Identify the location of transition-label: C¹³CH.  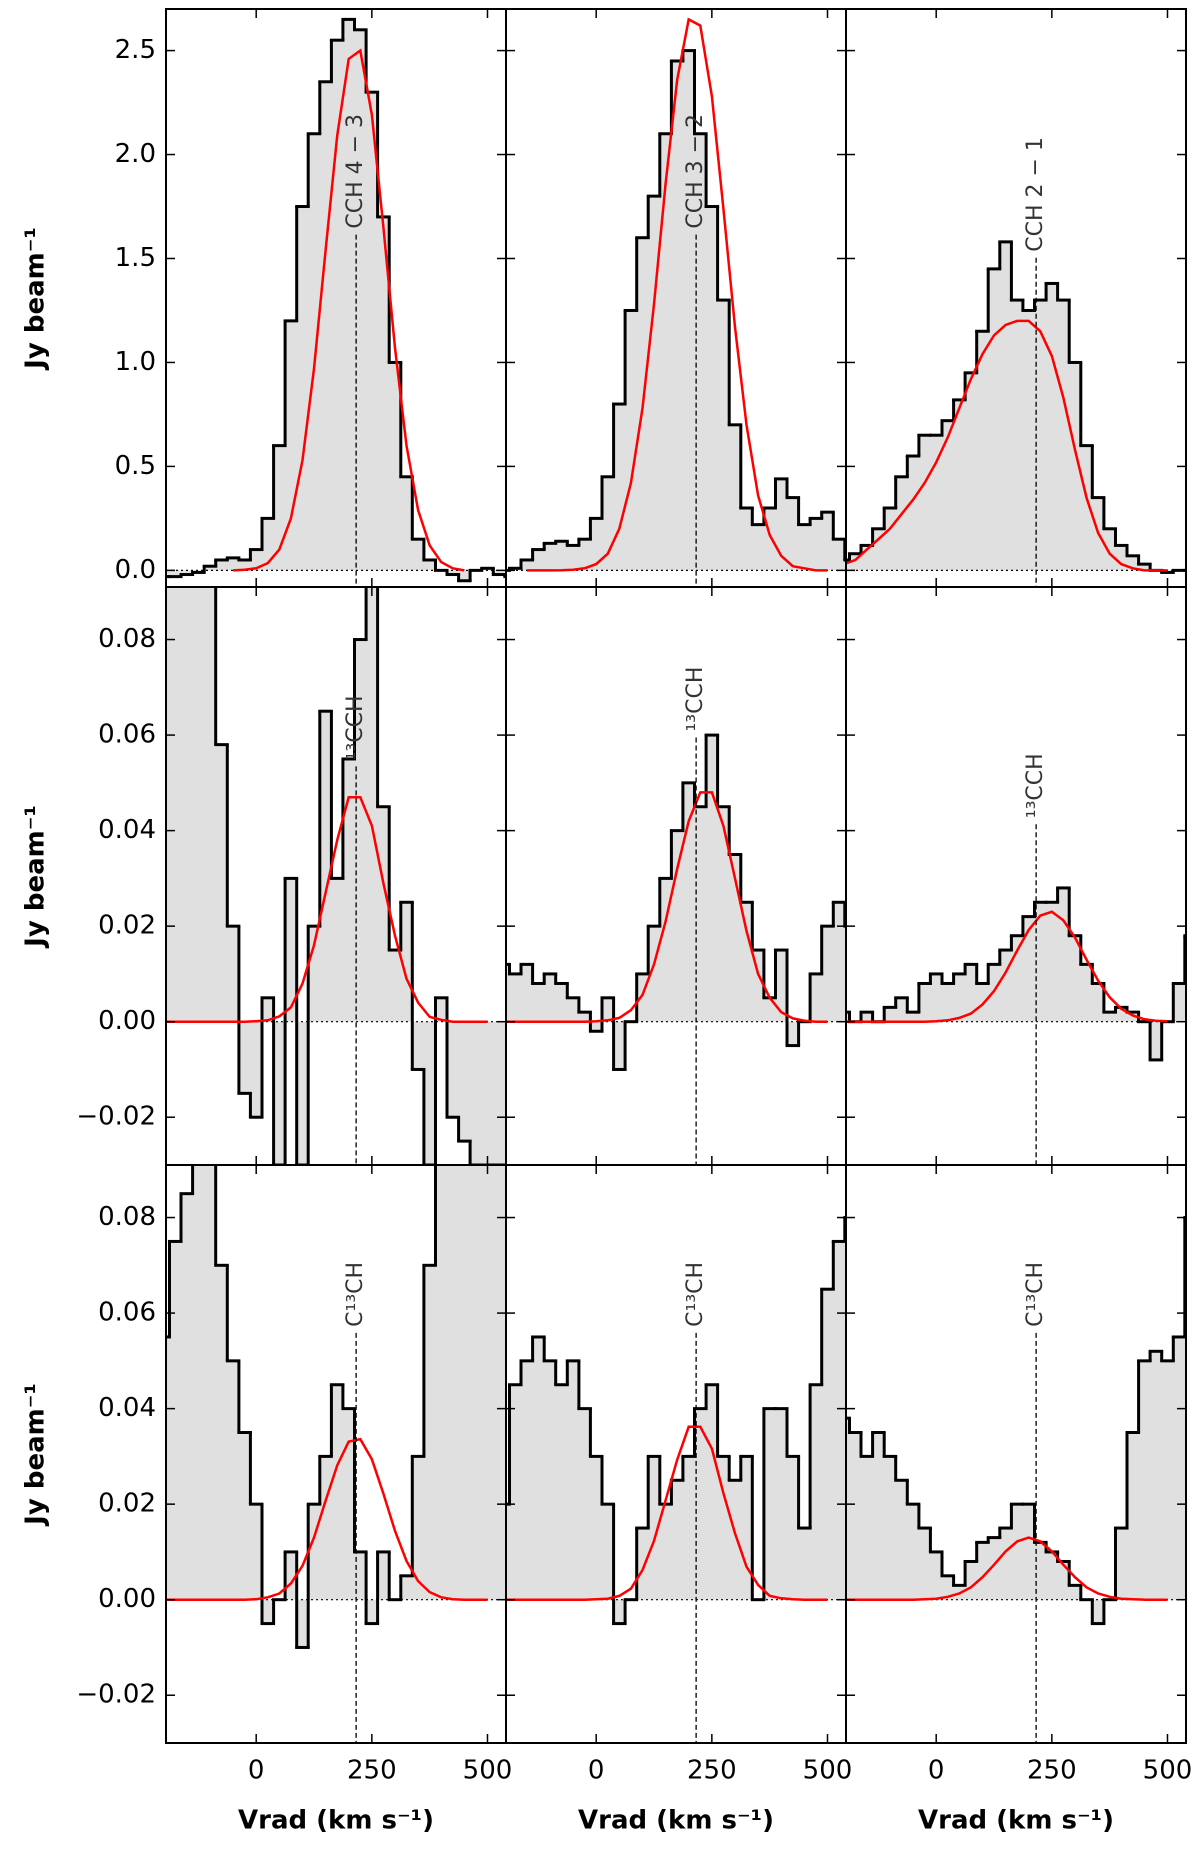
(355, 1294).